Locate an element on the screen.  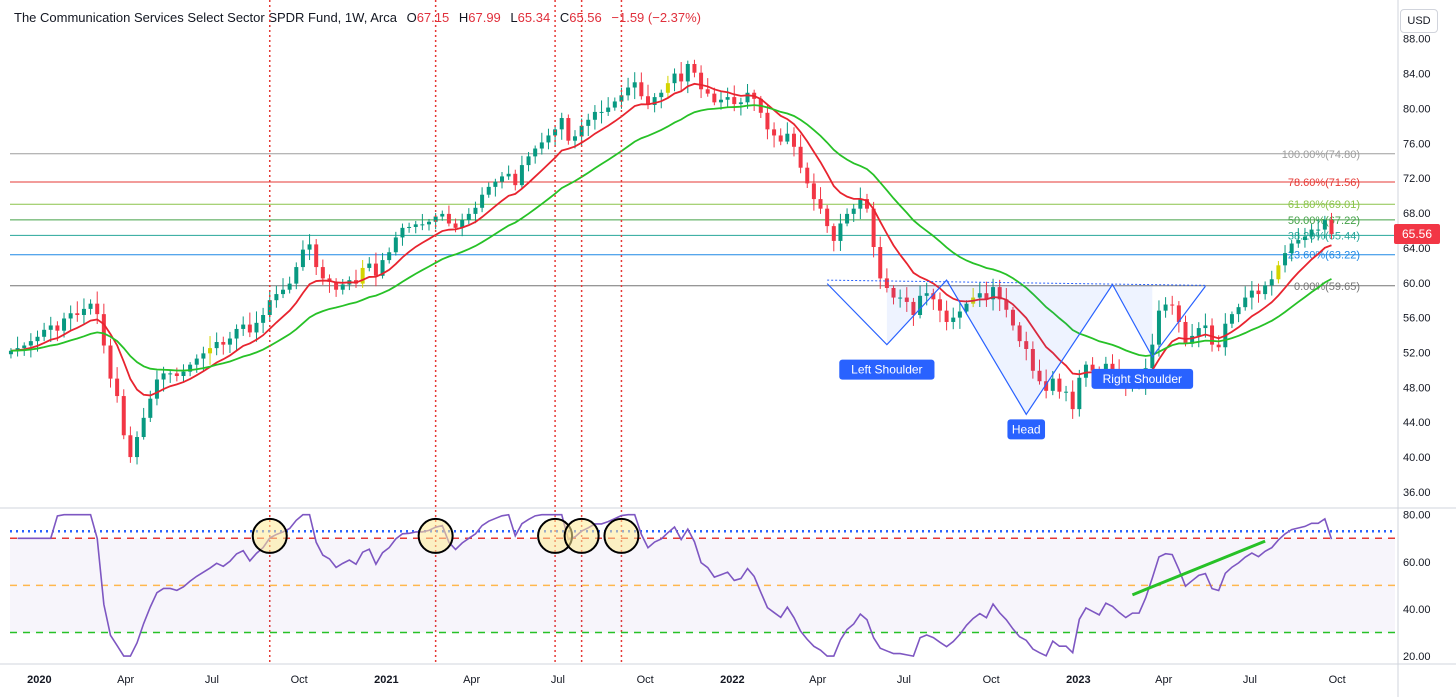
rsi-tick-label: 80.00 is located at coordinates (1417, 516).